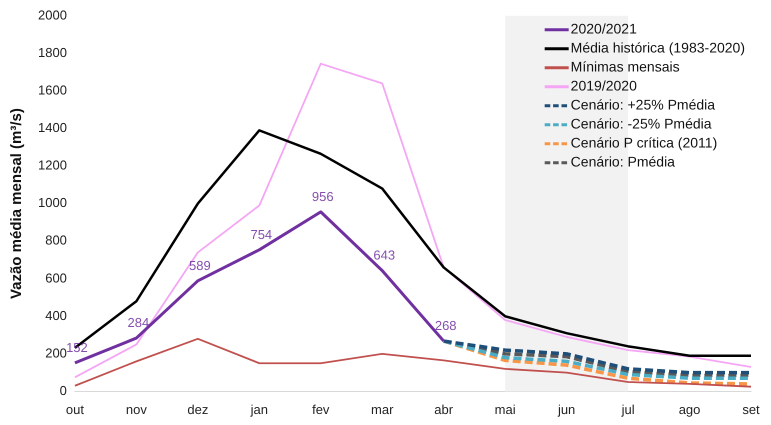  Describe the element at coordinates (566, 409) in the screenshot. I see `x-tick-label: jun` at that location.